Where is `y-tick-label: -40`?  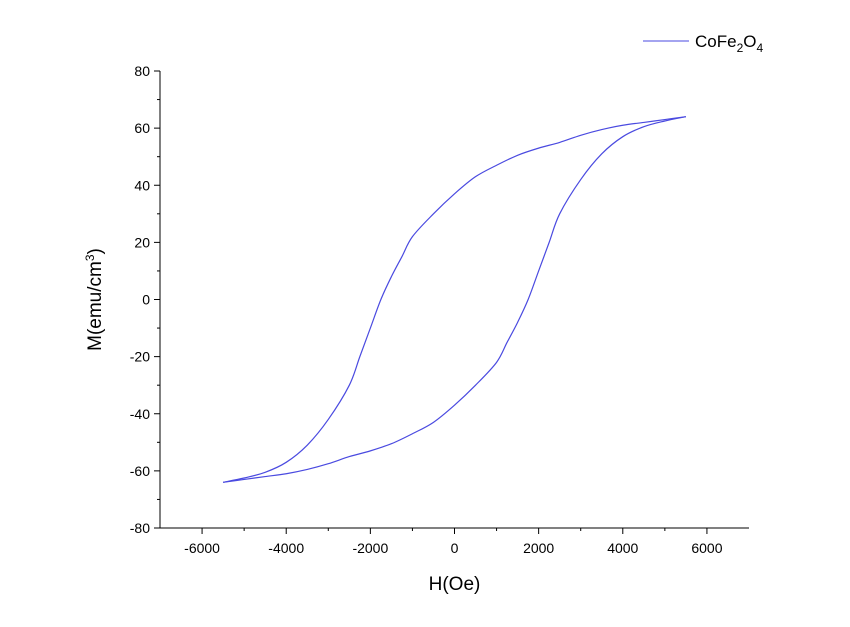 y-tick-label: -40 is located at coordinates (140, 414).